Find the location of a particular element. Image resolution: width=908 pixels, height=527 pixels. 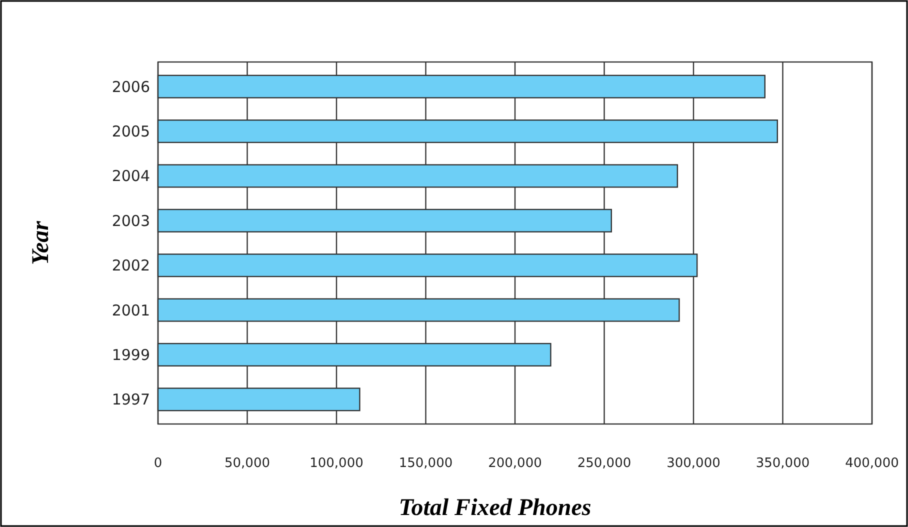

x-tick-label: 100,000 is located at coordinates (337, 463).